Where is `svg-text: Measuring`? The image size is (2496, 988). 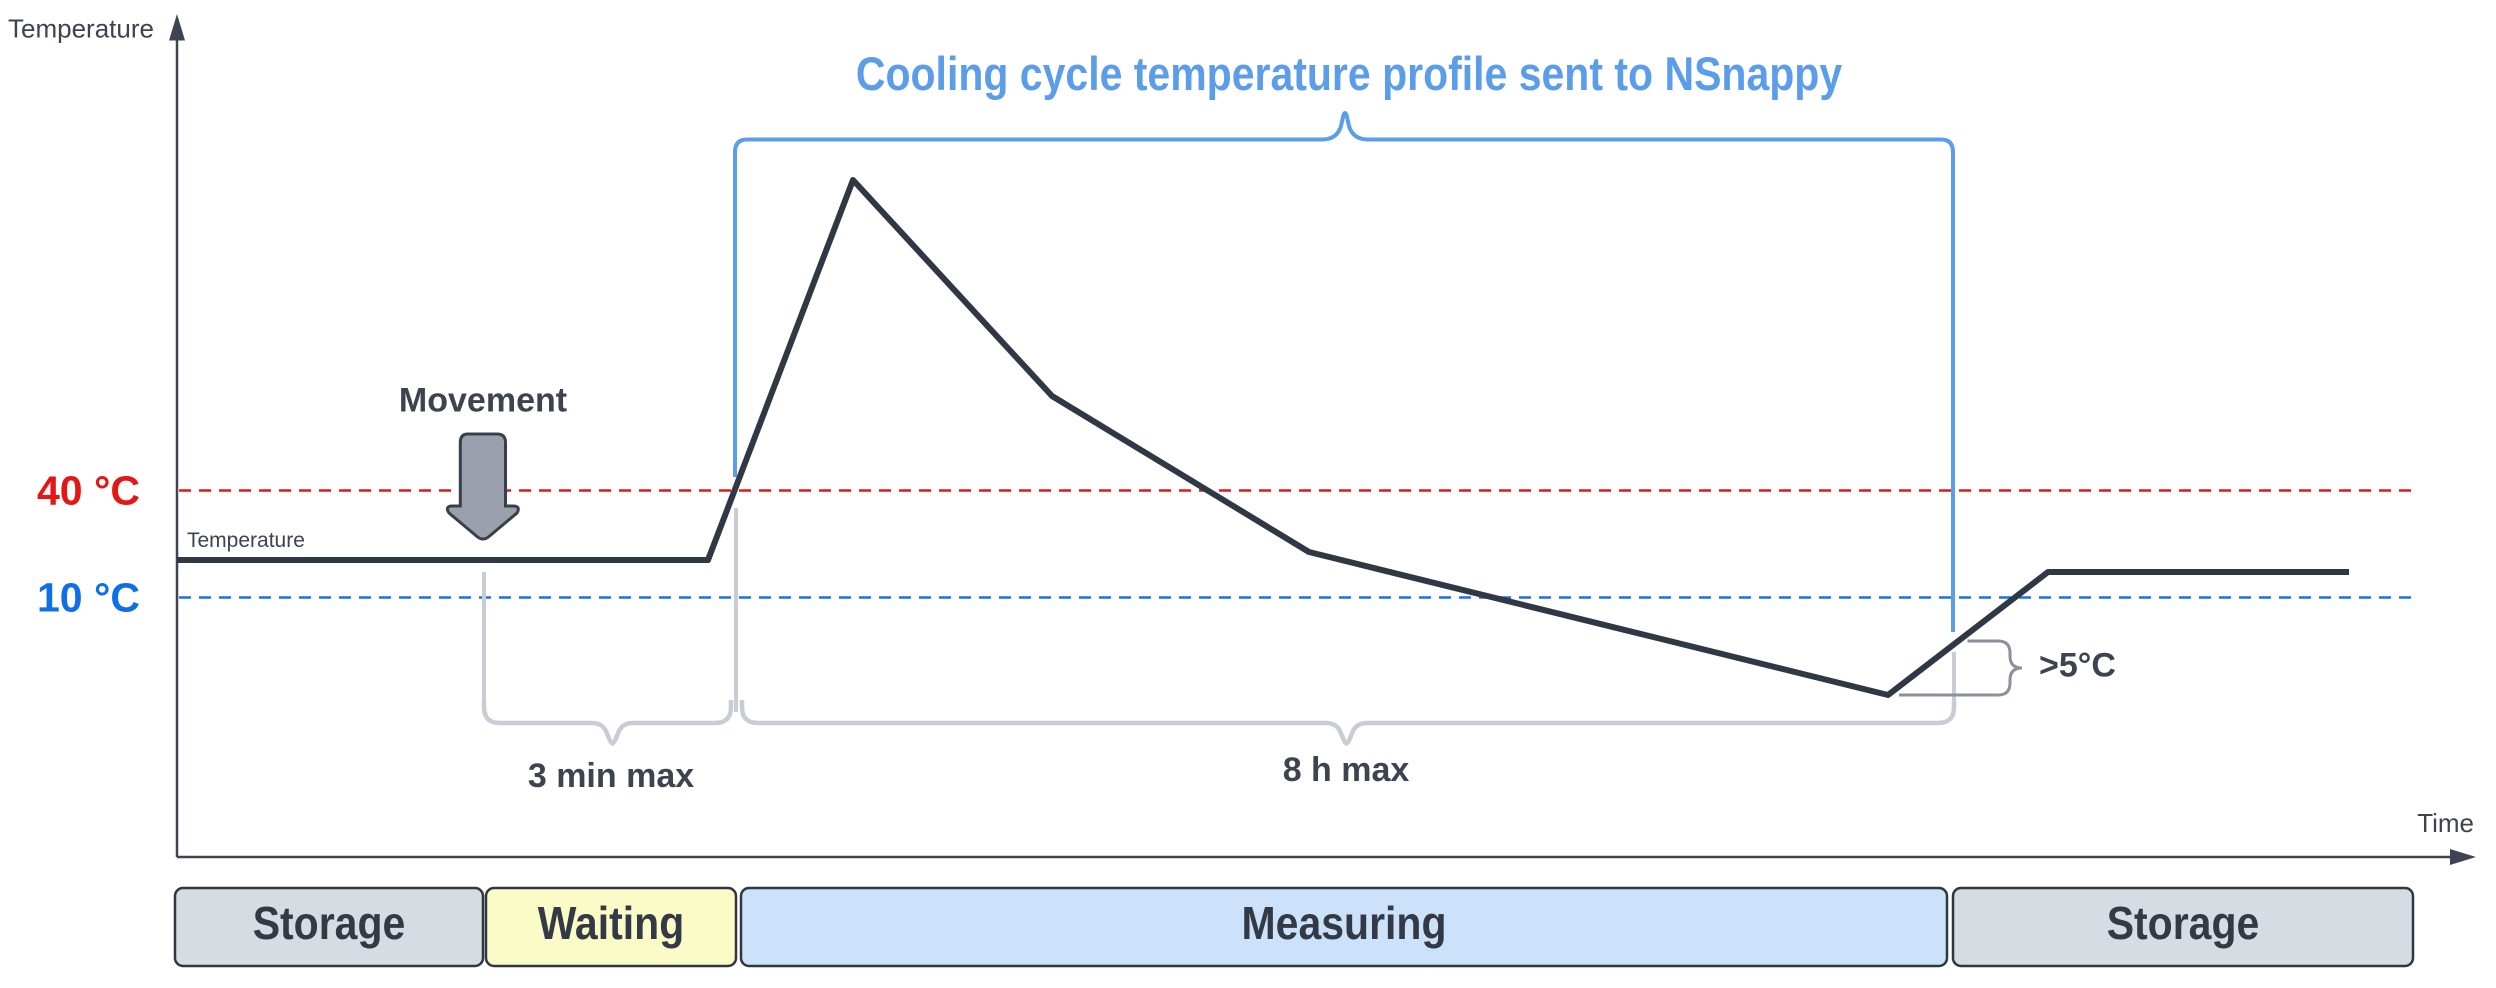 svg-text: Measuring is located at coordinates (1344, 924).